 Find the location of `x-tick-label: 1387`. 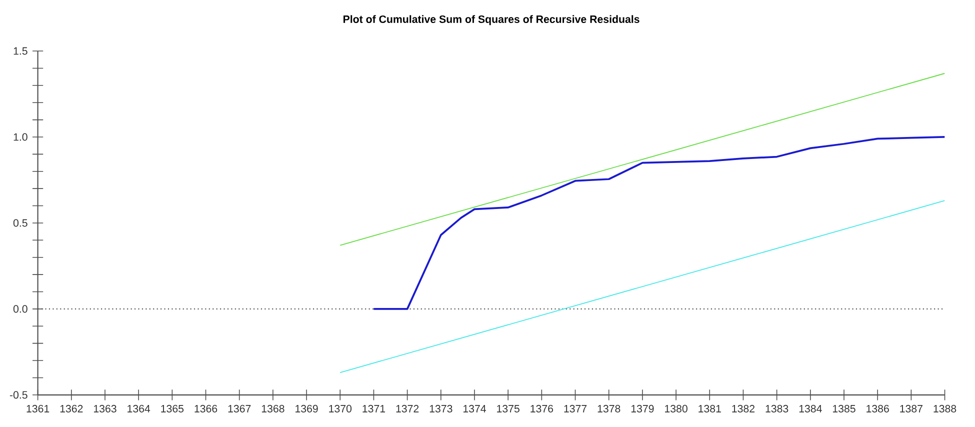

x-tick-label: 1387 is located at coordinates (911, 408).